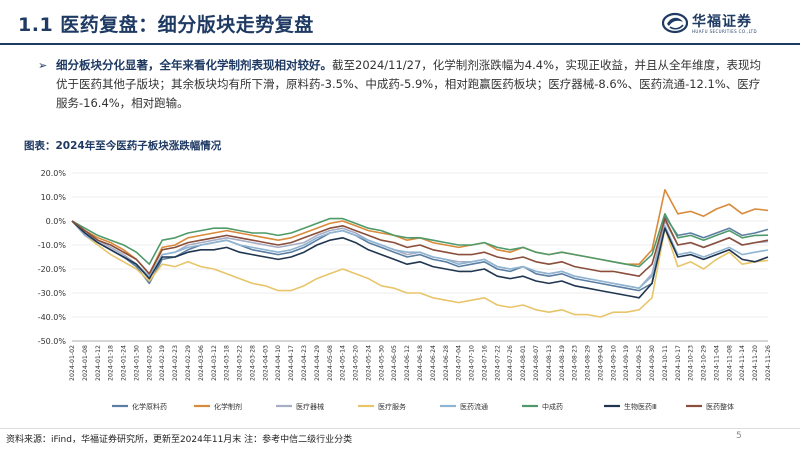 The width and height of the screenshot is (800, 450). What do you see at coordinates (691, 363) in the screenshot?
I see `x-tick-label: 2024-10-23` at bounding box center [691, 363].